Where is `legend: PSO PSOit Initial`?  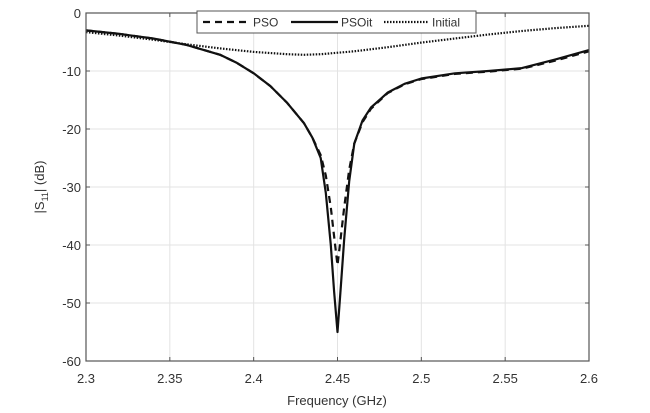 legend: PSO PSOit Initial is located at coordinates (336, 22).